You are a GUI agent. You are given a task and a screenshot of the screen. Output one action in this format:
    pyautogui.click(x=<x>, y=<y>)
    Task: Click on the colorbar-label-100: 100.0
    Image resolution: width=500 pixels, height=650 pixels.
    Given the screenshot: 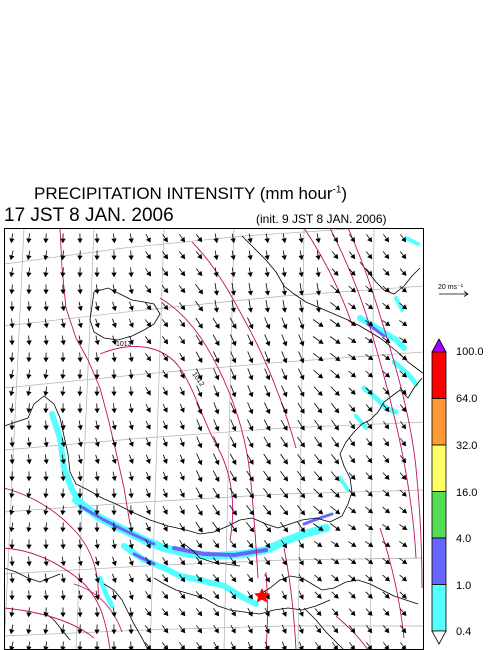 What is the action you would take?
    pyautogui.click(x=470, y=352)
    